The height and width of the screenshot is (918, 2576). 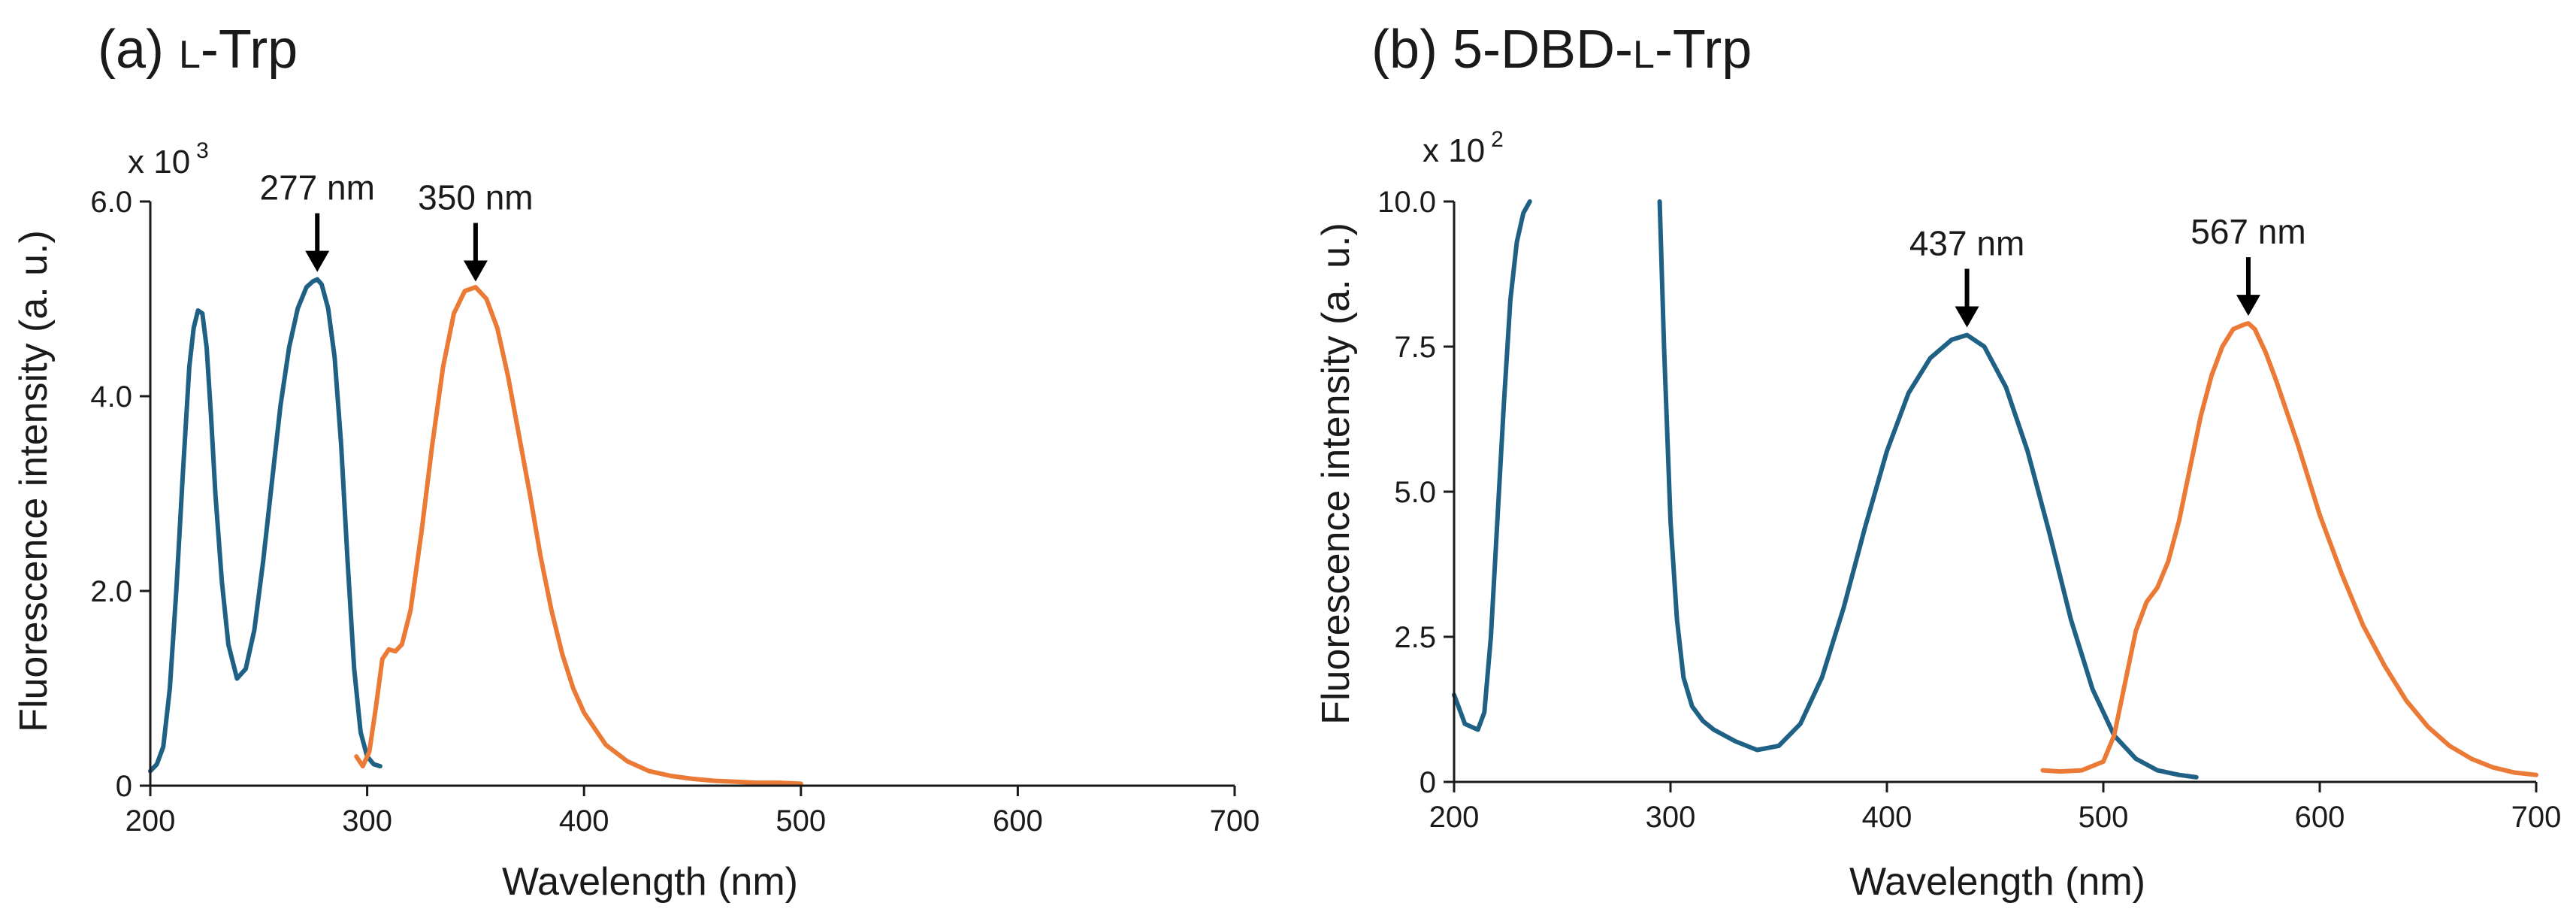 What do you see at coordinates (367, 821) in the screenshot?
I see `panel-a-x-tick-label: 300` at bounding box center [367, 821].